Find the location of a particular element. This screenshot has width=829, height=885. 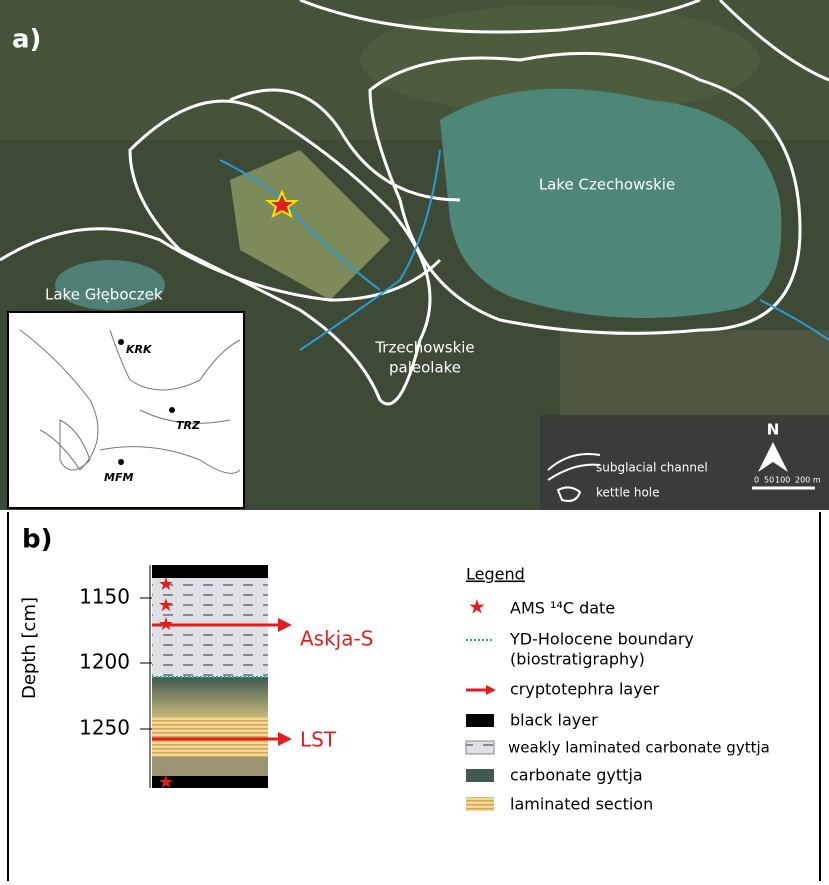

legend-label: laminated section is located at coordinates (581, 804).